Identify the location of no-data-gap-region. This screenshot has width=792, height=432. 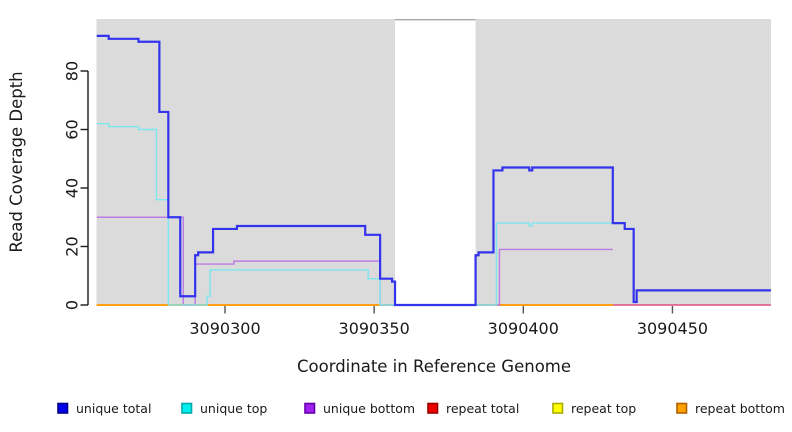
(435, 162).